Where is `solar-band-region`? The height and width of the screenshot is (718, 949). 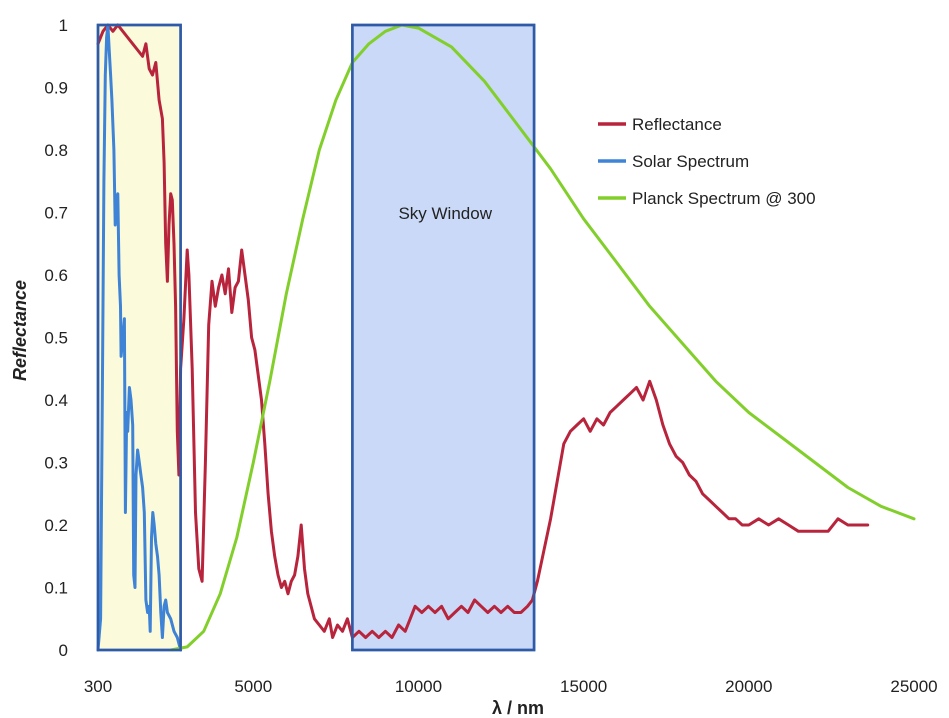
solar-band-region is located at coordinates (139, 337).